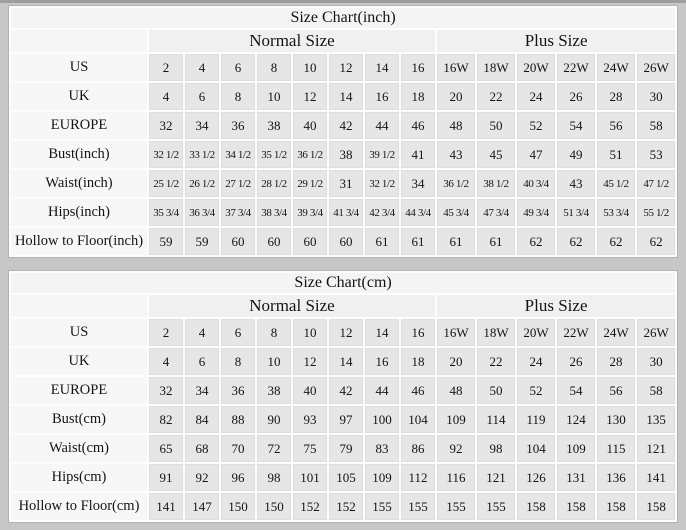  I want to click on size-value-cell: 36 3/4, so click(202, 212).